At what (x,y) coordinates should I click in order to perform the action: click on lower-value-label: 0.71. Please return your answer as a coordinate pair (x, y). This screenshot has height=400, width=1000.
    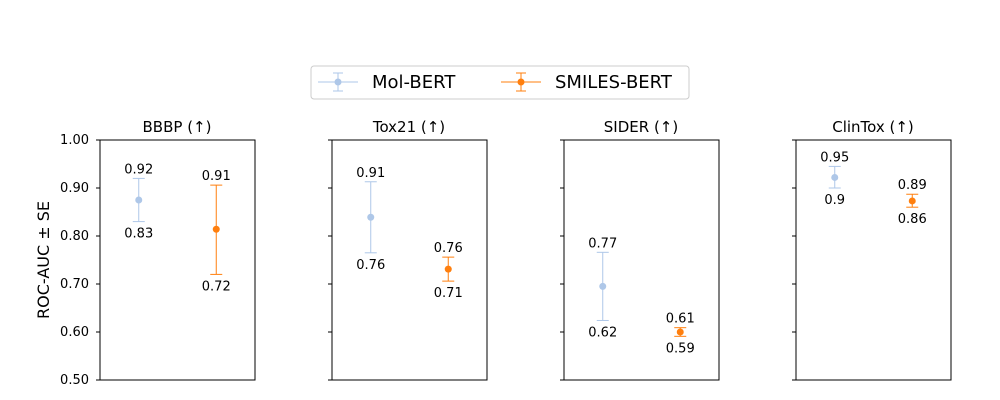
    Looking at the image, I should click on (448, 293).